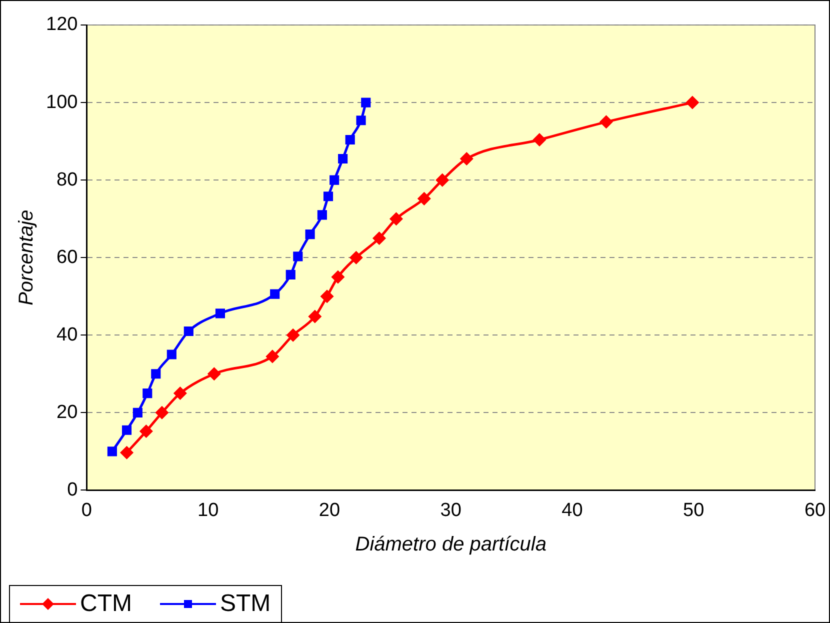  I want to click on legend-label: STM, so click(245, 604).